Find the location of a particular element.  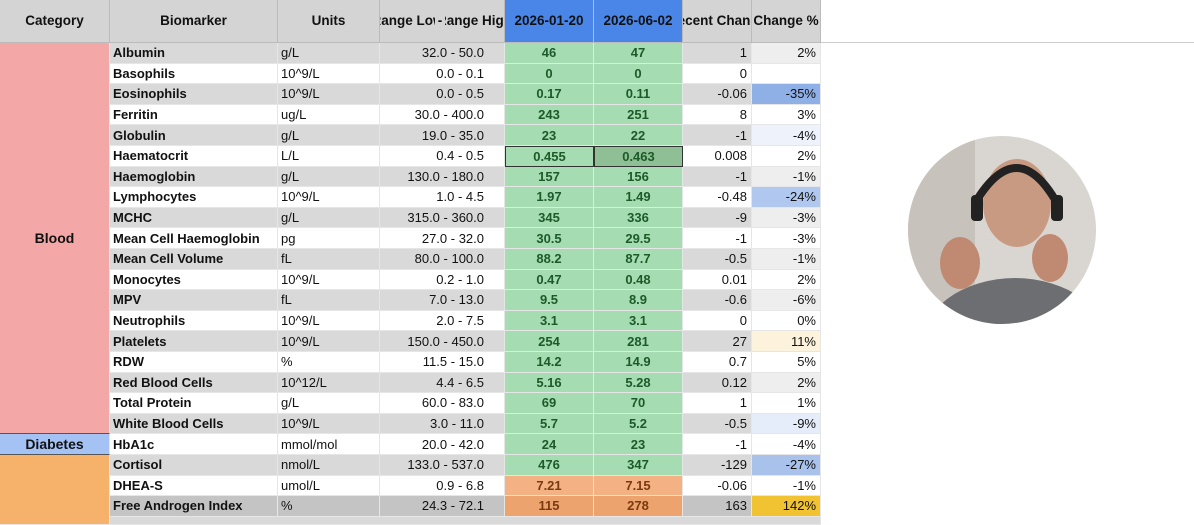

units-cell: L/L is located at coordinates (329, 156).